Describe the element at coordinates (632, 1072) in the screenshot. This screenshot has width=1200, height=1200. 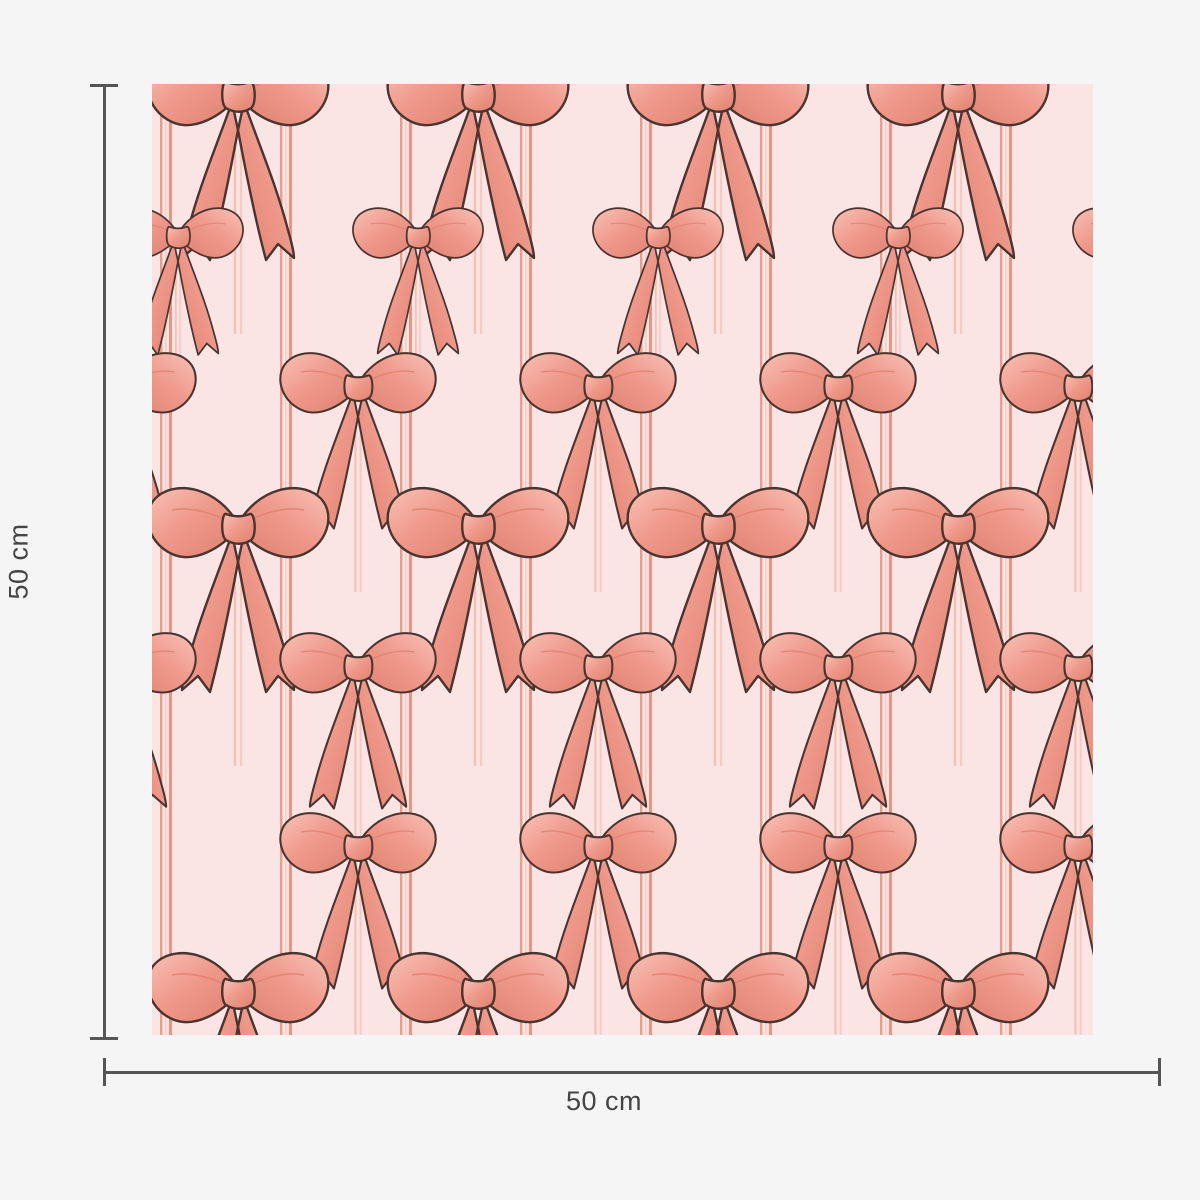
I see `horizontal-dimension-line` at that location.